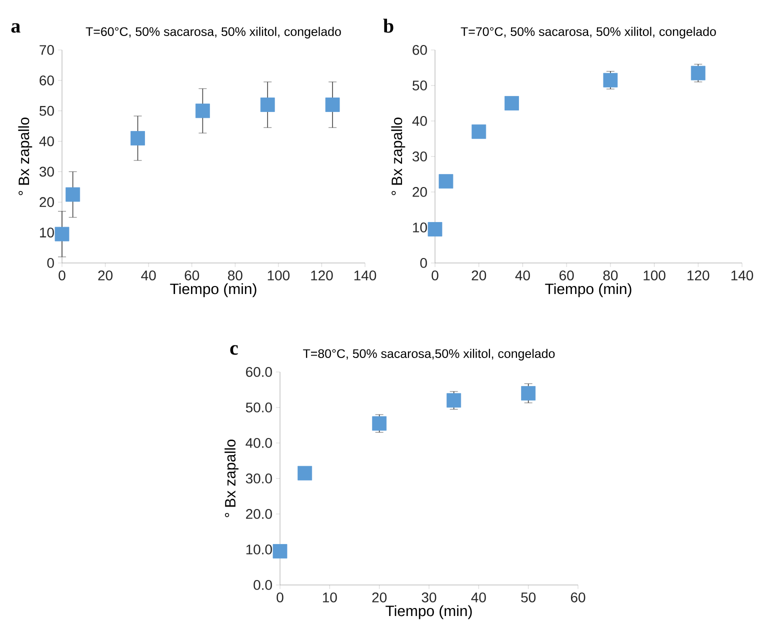 The width and height of the screenshot is (757, 644). I want to click on y-tick-label: 10.0, so click(259, 549).